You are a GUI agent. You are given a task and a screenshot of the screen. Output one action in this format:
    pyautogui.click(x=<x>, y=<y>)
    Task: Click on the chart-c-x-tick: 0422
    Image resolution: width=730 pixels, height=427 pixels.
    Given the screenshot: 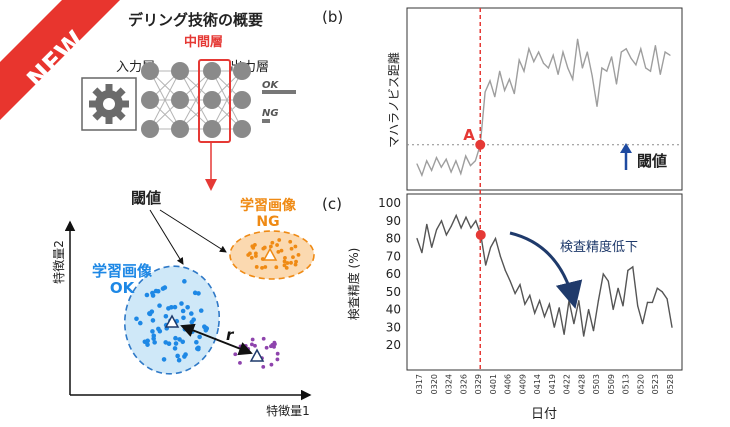 What is the action you would take?
    pyautogui.click(x=567, y=384)
    